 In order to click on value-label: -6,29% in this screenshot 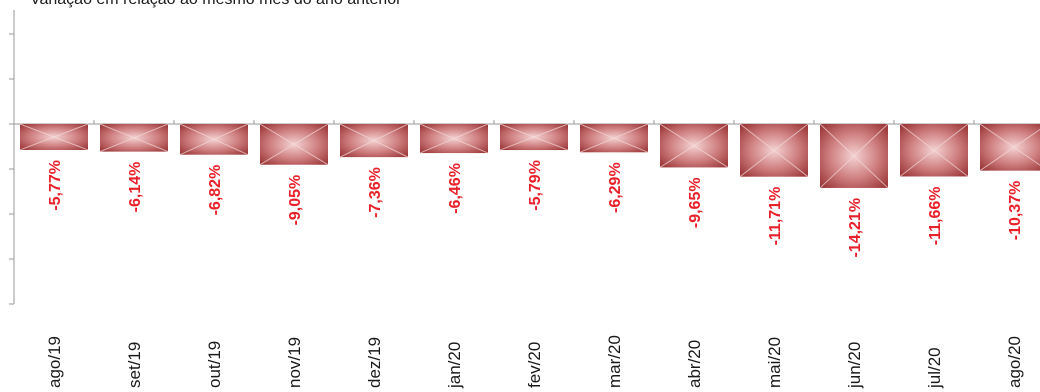, I will do `click(615, 187)`.